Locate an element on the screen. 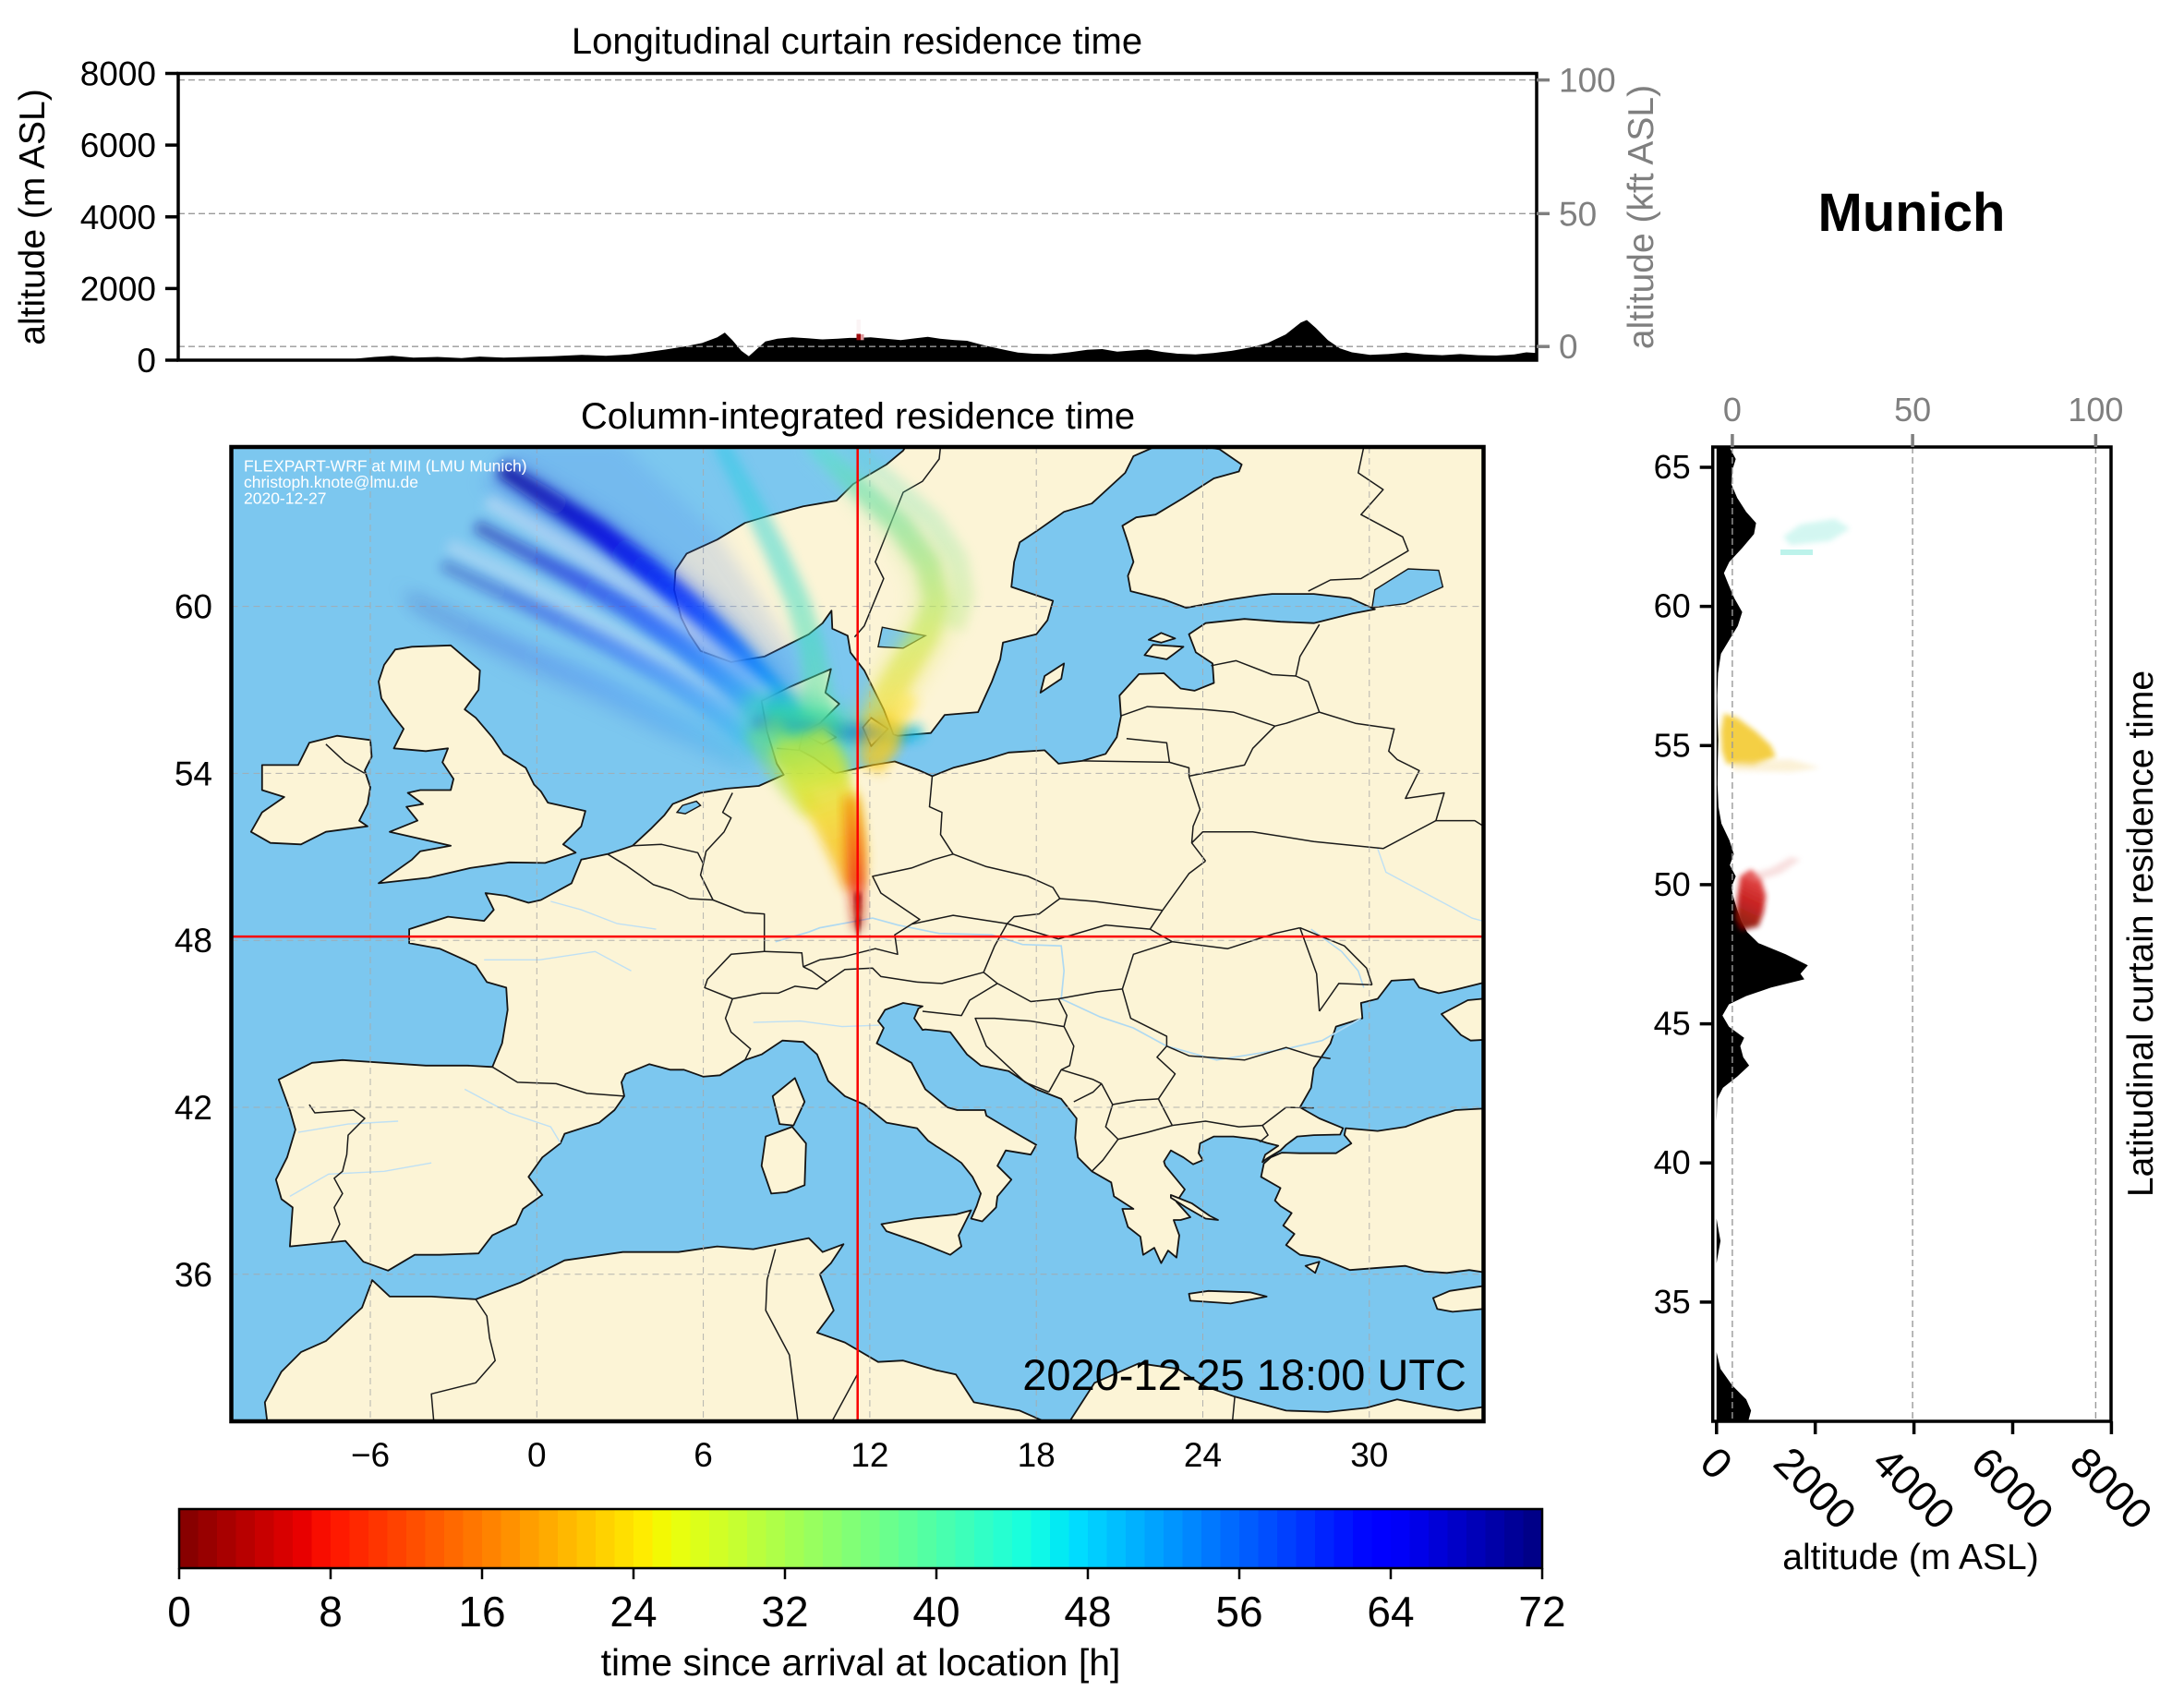 The image size is (2184, 1703). svg-text:Latitudinal curtain residence: Latitudinal curtain residence time is located at coordinates (2141, 933).